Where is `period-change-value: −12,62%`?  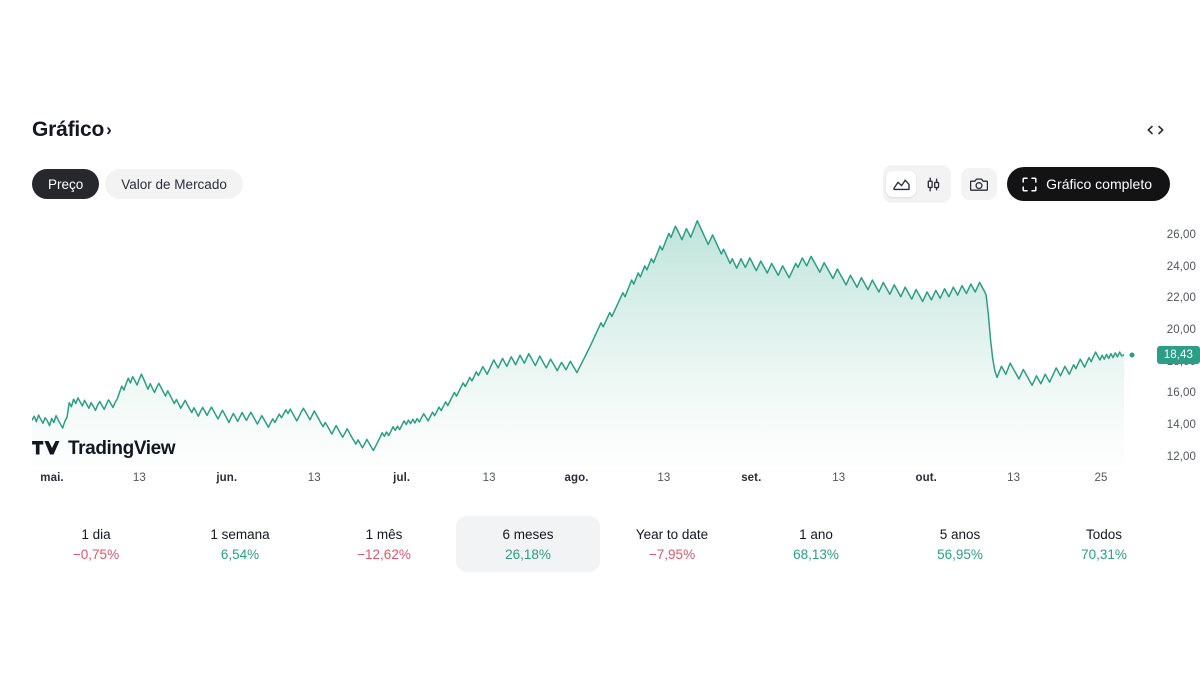 period-change-value: −12,62% is located at coordinates (384, 554).